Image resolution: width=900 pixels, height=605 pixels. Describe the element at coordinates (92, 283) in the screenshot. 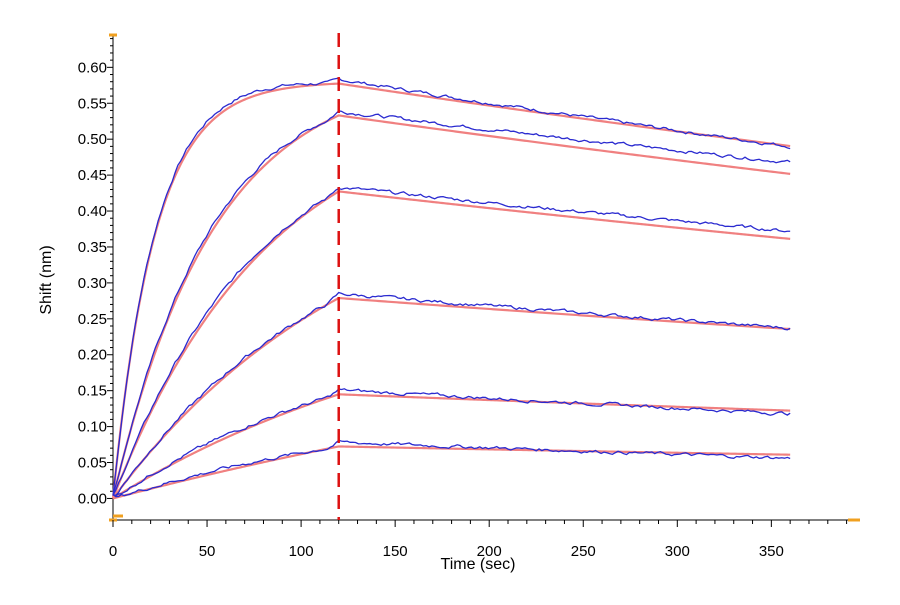

I see `y-tick-label: 0.30` at that location.